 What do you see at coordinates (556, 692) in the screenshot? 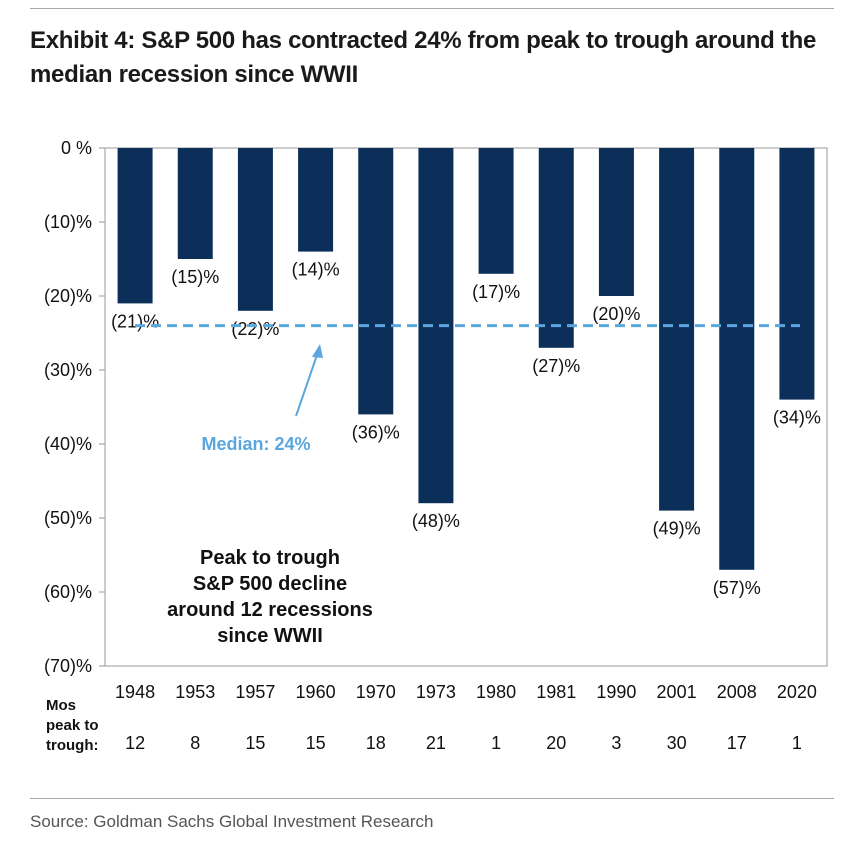
I see `x-tick-label: 1981` at bounding box center [556, 692].